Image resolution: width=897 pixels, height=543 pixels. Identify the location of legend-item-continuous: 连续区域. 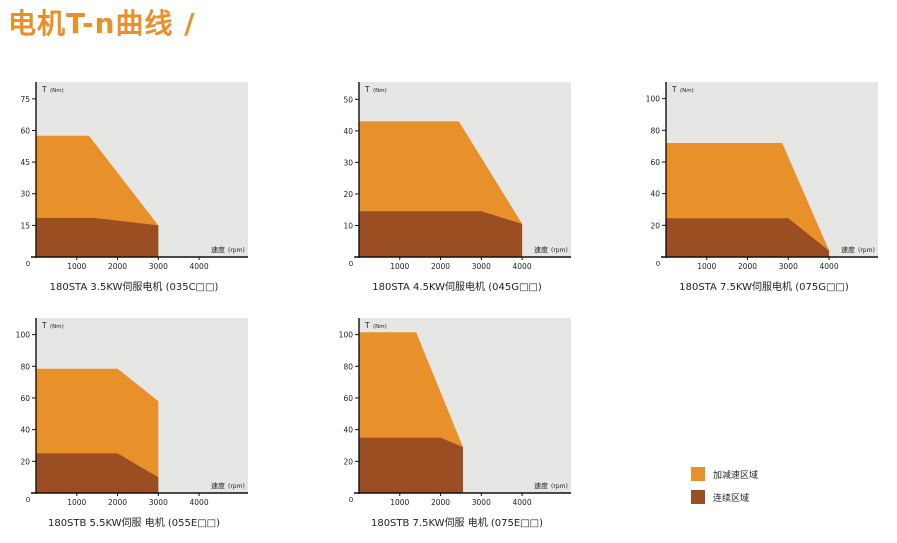
(724, 497).